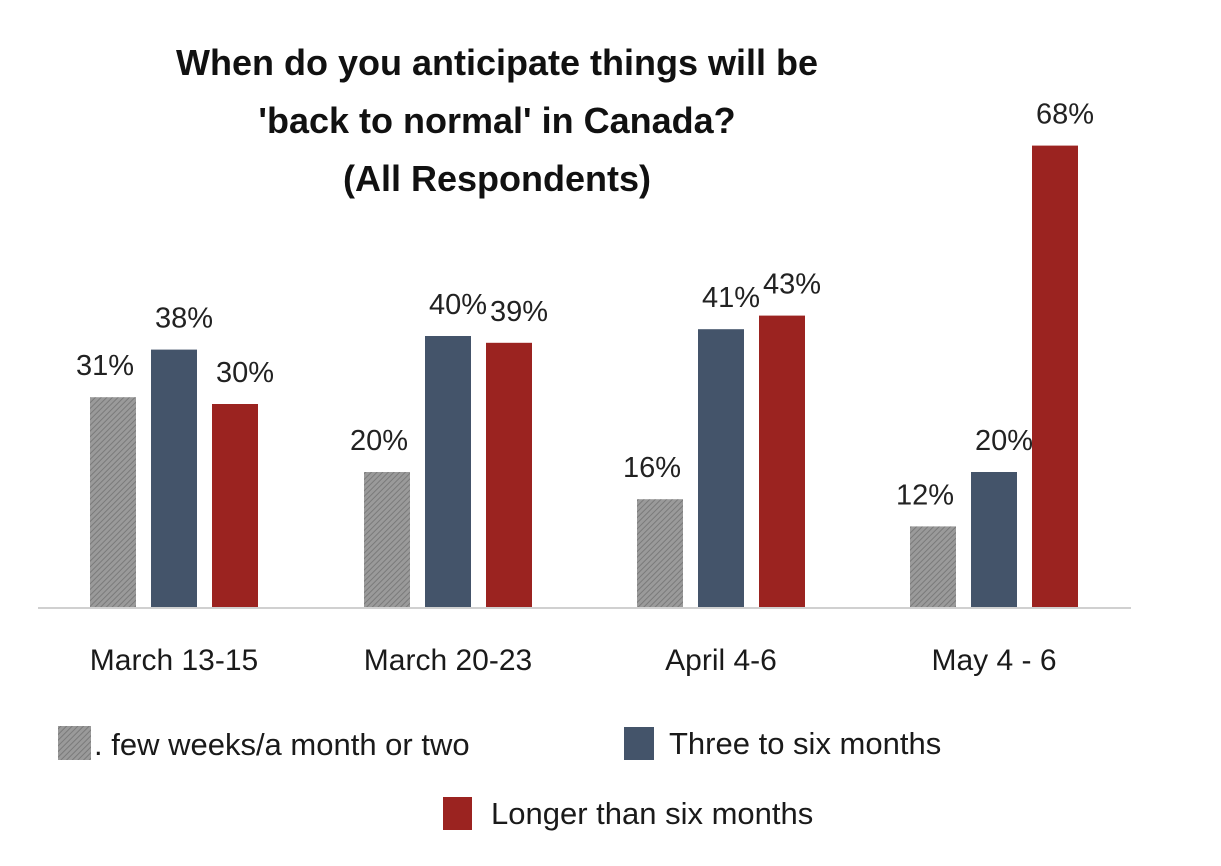 The height and width of the screenshot is (866, 1221). Describe the element at coordinates (792, 285) in the screenshot. I see `data-label-longer-than-six-3: 43%` at that location.